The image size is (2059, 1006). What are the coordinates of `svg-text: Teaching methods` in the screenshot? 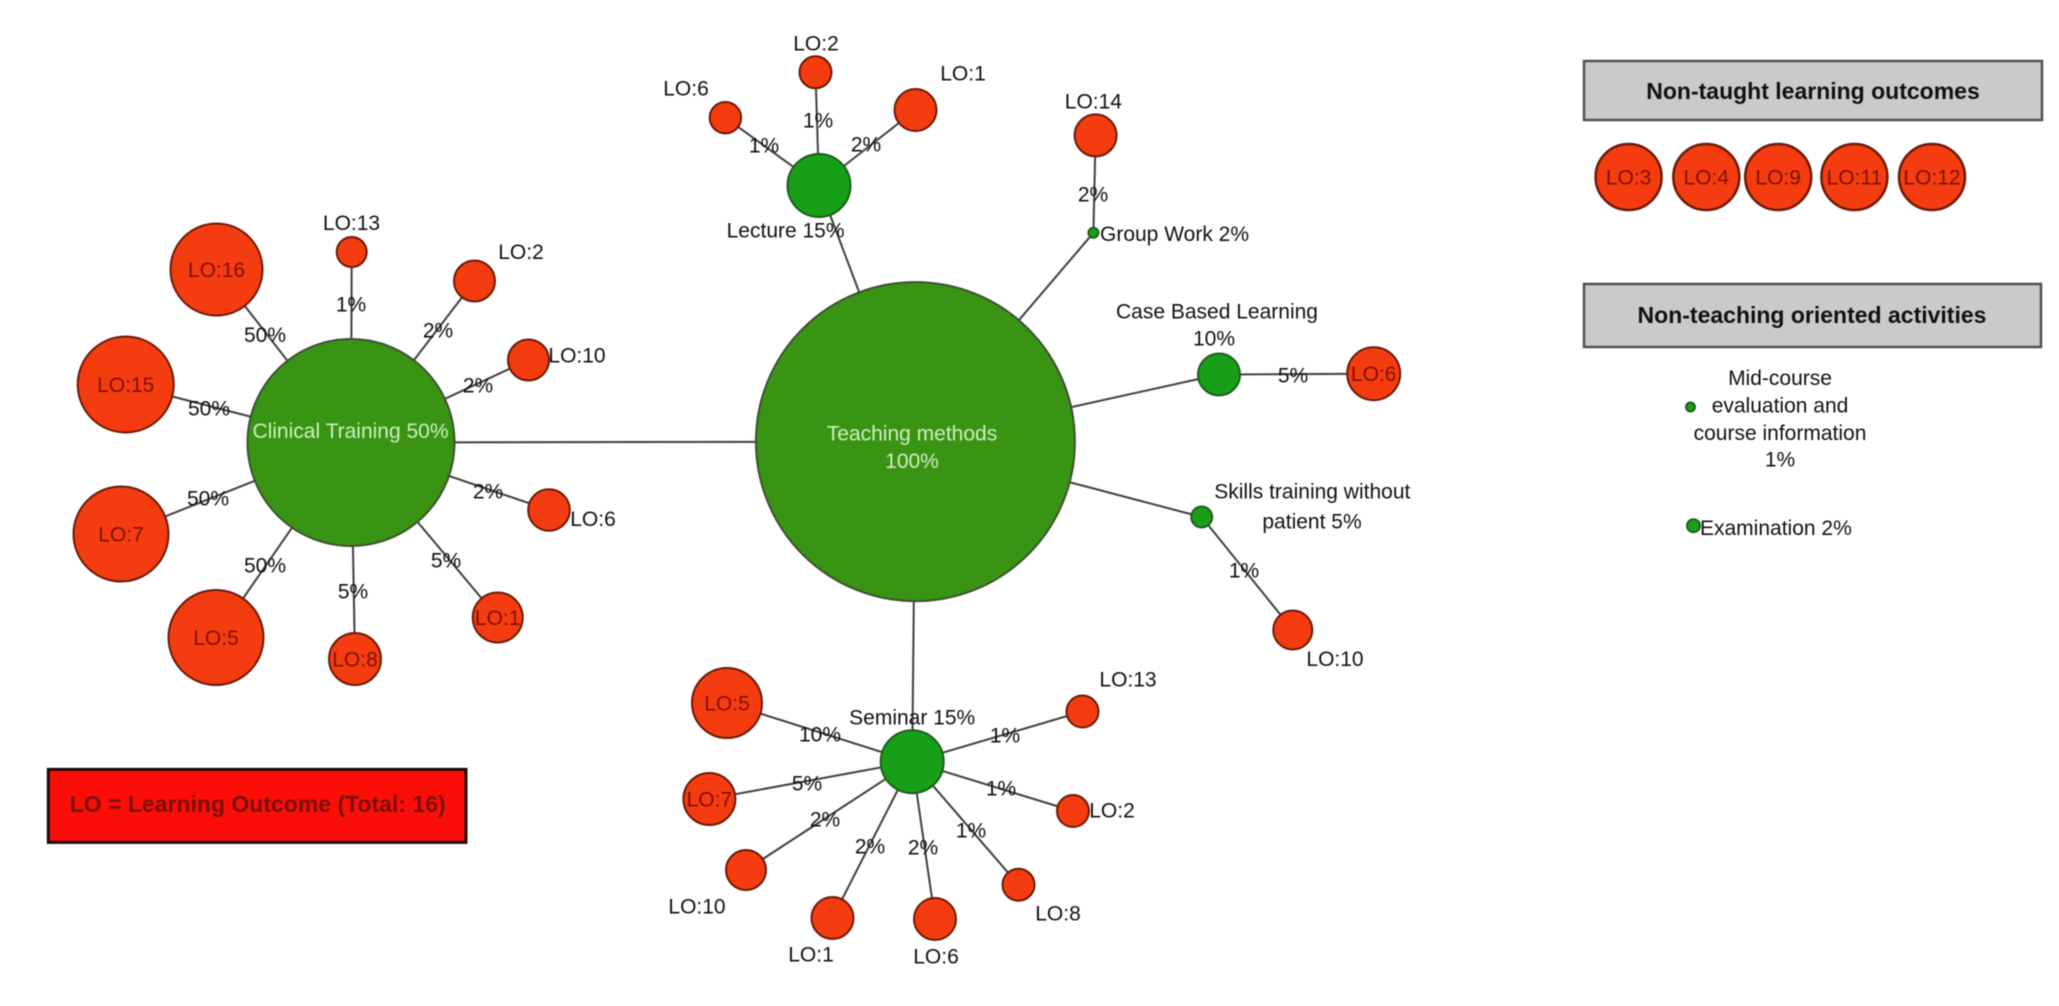 It's located at (912, 434).